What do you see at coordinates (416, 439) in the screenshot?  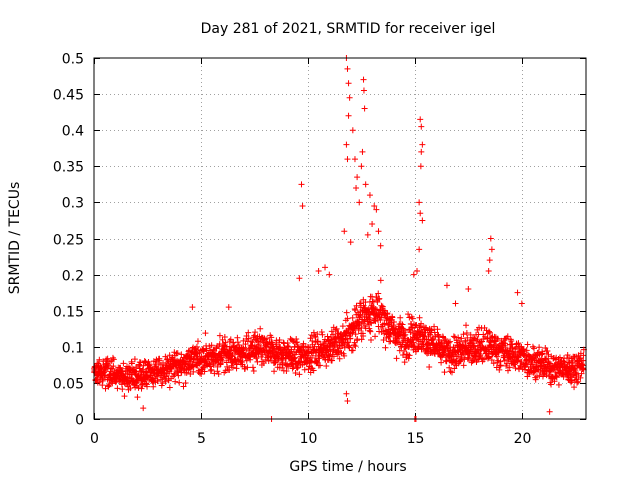 I see `x-tick-label: 15` at bounding box center [416, 439].